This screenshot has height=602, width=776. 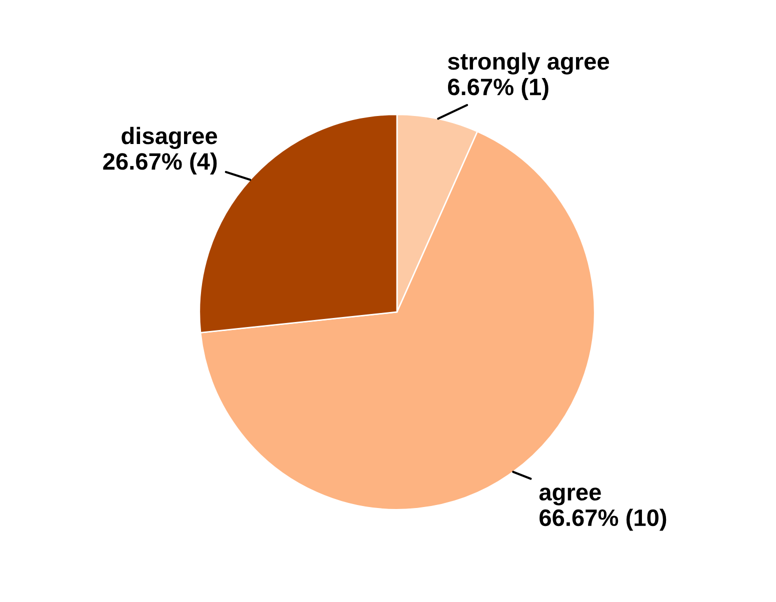 What do you see at coordinates (603, 519) in the screenshot?
I see `data-label: 66.67% (10)` at bounding box center [603, 519].